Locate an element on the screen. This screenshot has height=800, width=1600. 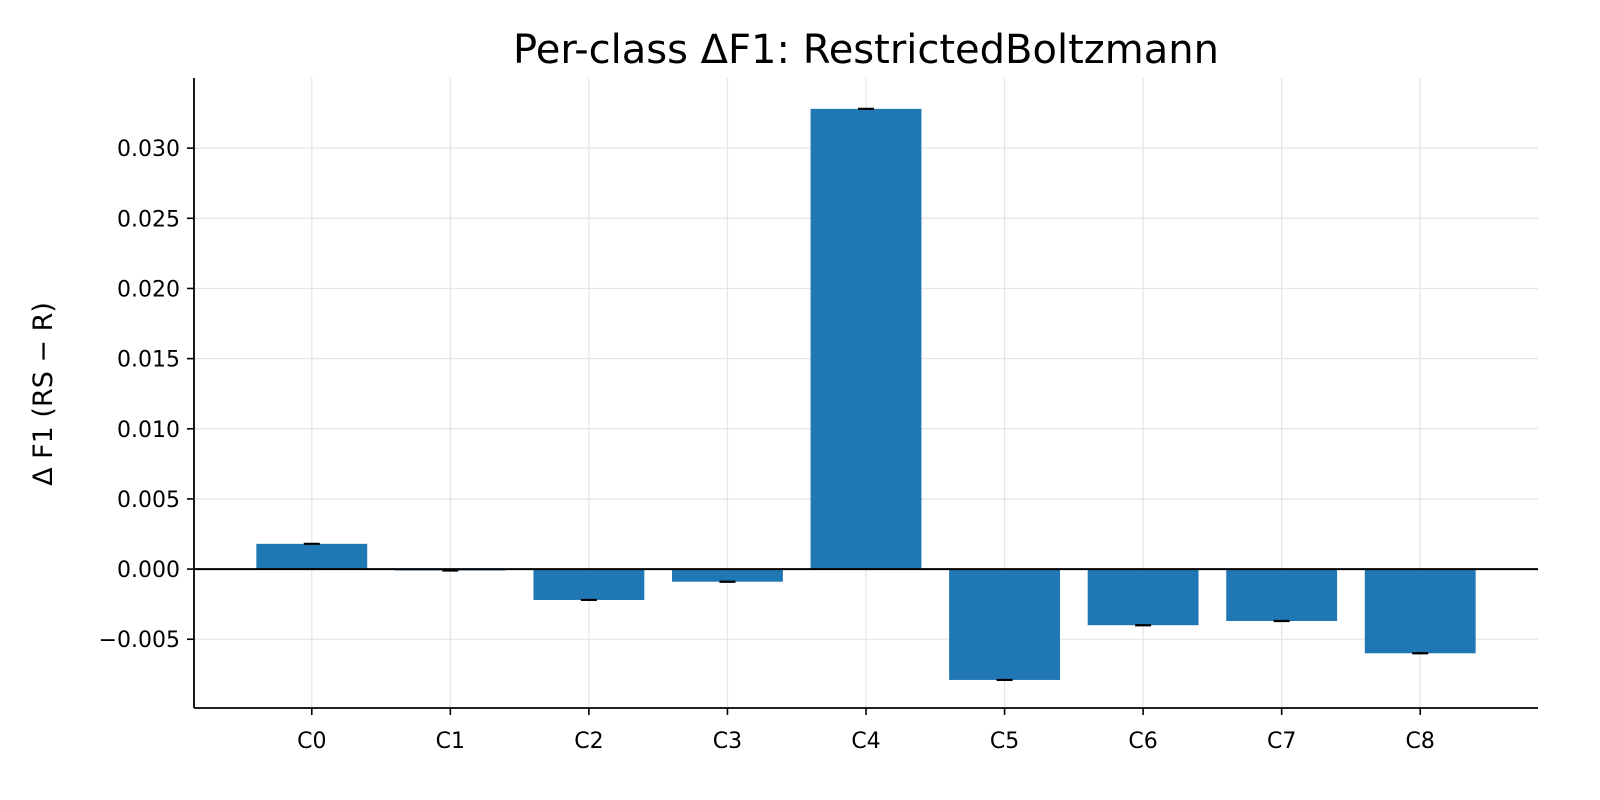
x-tick-label: C5 is located at coordinates (1004, 741).